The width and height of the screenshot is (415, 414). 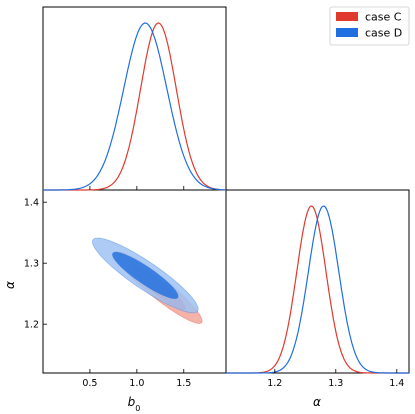 I want to click on tick-label-b0: 0.5, so click(x=89, y=383).